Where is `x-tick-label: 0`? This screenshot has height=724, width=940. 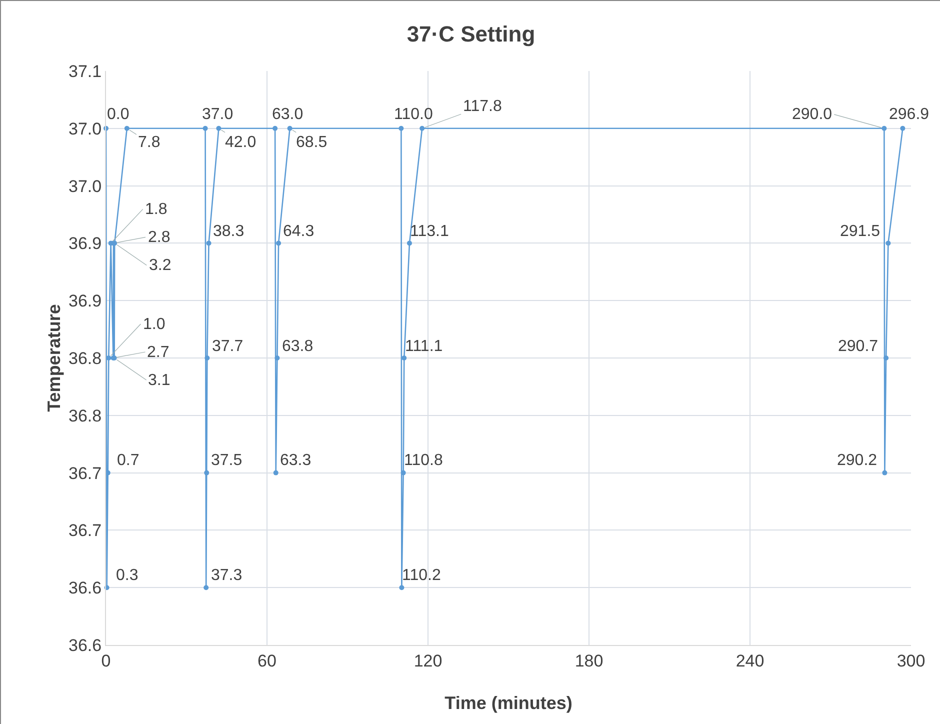
x-tick-label: 0 is located at coordinates (106, 660).